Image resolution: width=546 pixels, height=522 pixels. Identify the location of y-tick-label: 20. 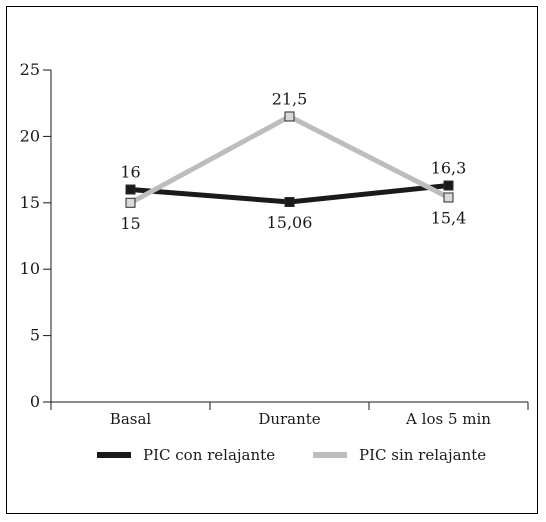
(30, 135).